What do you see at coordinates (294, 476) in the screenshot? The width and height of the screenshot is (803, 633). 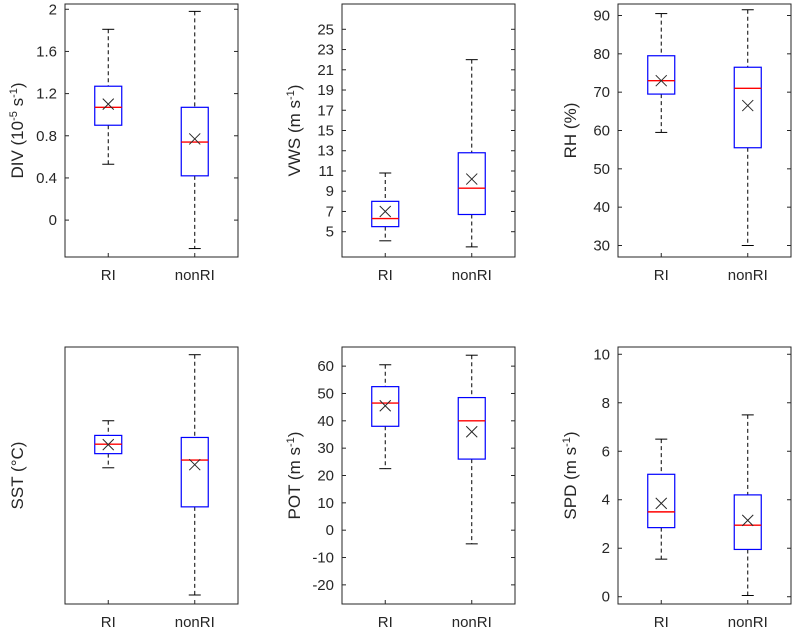 I see `y-axis-label: POT (m s-1)` at bounding box center [294, 476].